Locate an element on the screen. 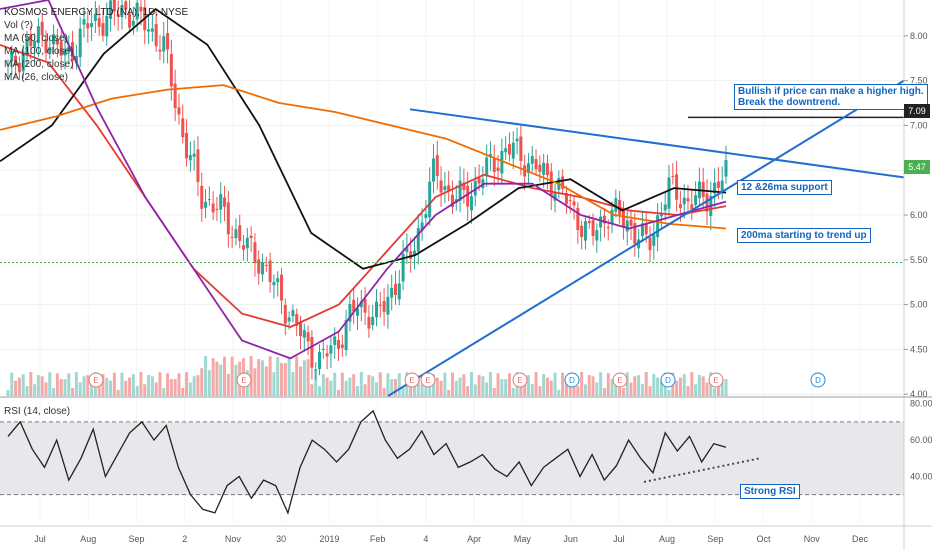 The image size is (932, 550). x-tick-label: Jul is located at coordinates (619, 539).